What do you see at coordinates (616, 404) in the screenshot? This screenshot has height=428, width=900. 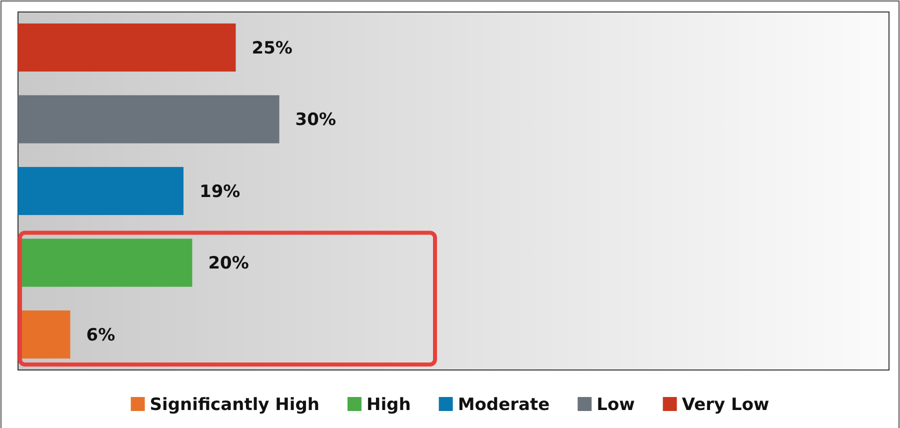 I see `text: Low` at bounding box center [616, 404].